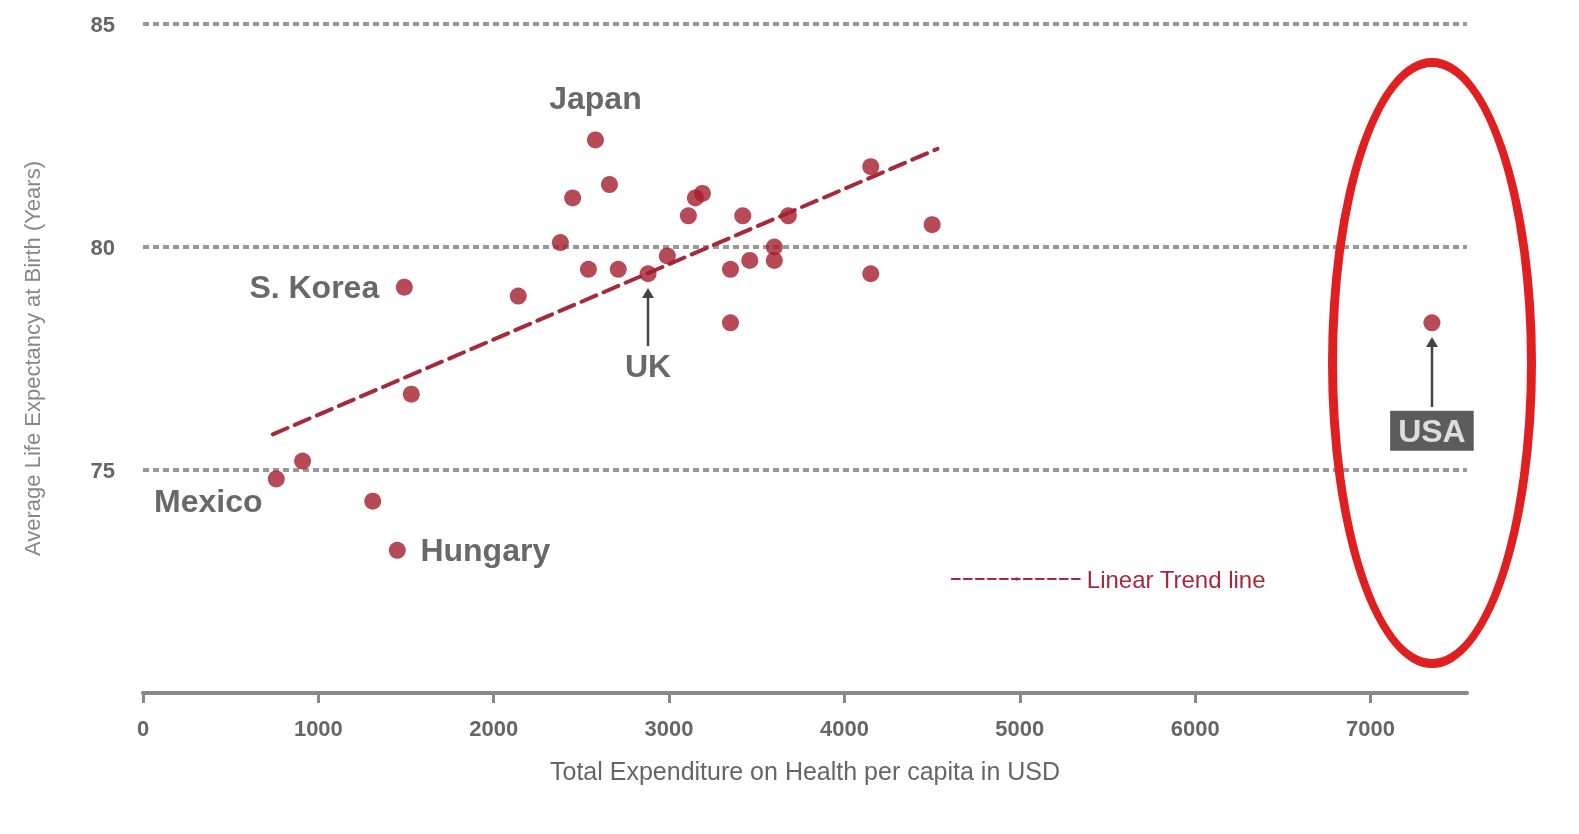  Describe the element at coordinates (805, 770) in the screenshot. I see `x-axis-title: Total Expenditure on Health per capita in USD` at that location.